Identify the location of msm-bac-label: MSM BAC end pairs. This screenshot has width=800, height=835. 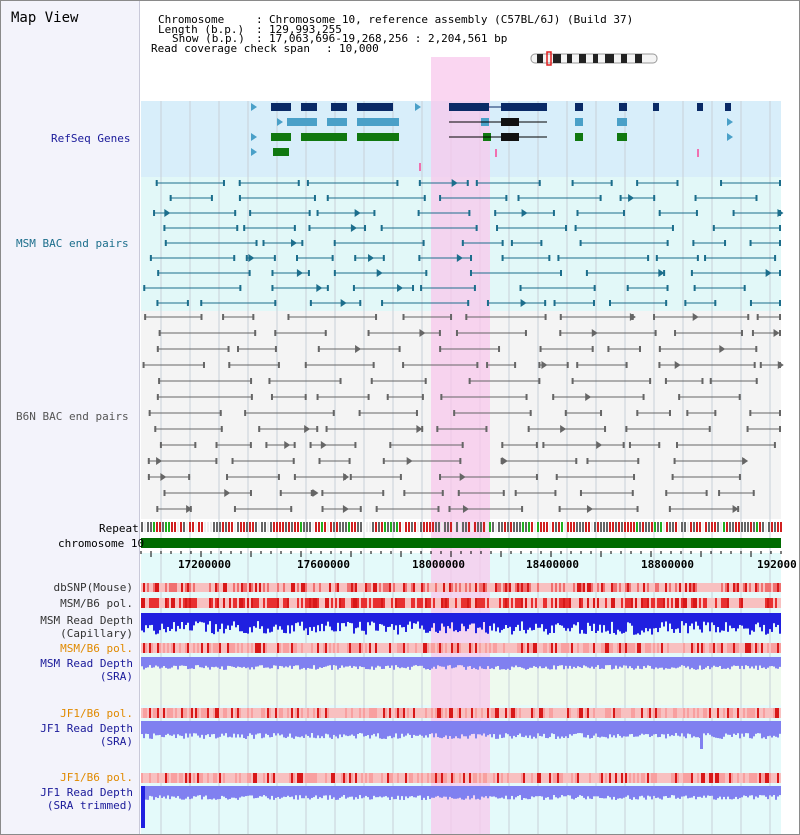
(72, 243).